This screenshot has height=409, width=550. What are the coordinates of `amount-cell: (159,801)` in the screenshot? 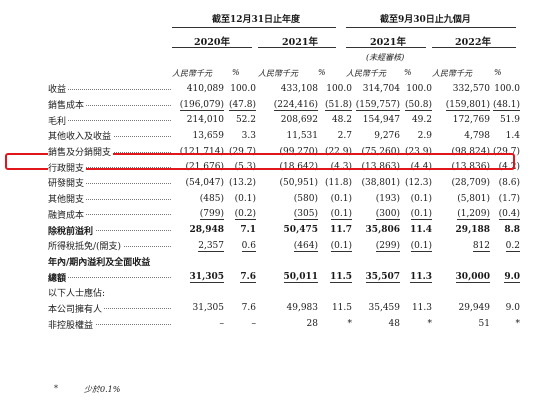 It's located at (461, 105).